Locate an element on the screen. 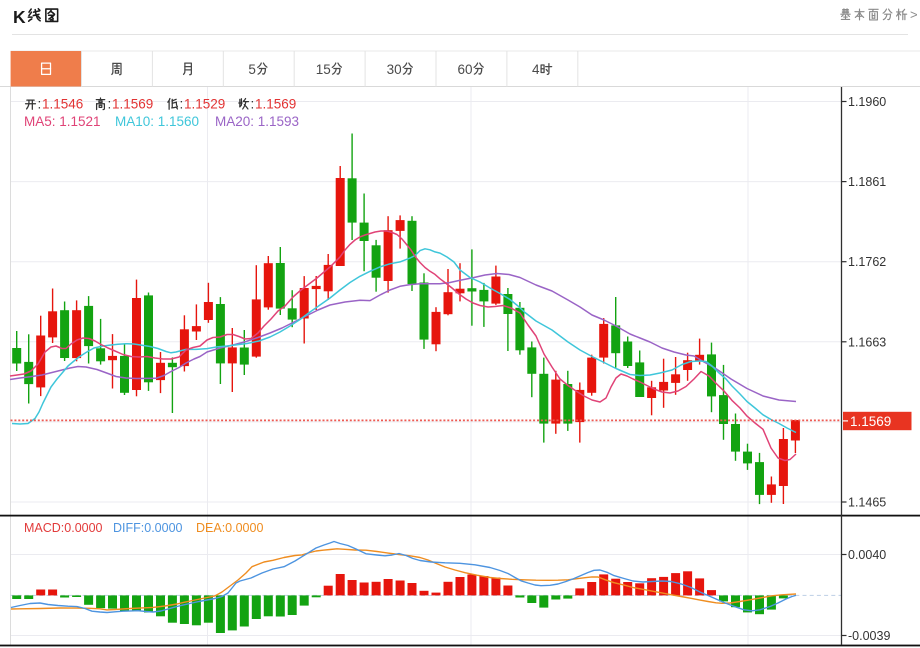 This screenshot has height=648, width=920. svg-text: 1.1663 is located at coordinates (867, 342).